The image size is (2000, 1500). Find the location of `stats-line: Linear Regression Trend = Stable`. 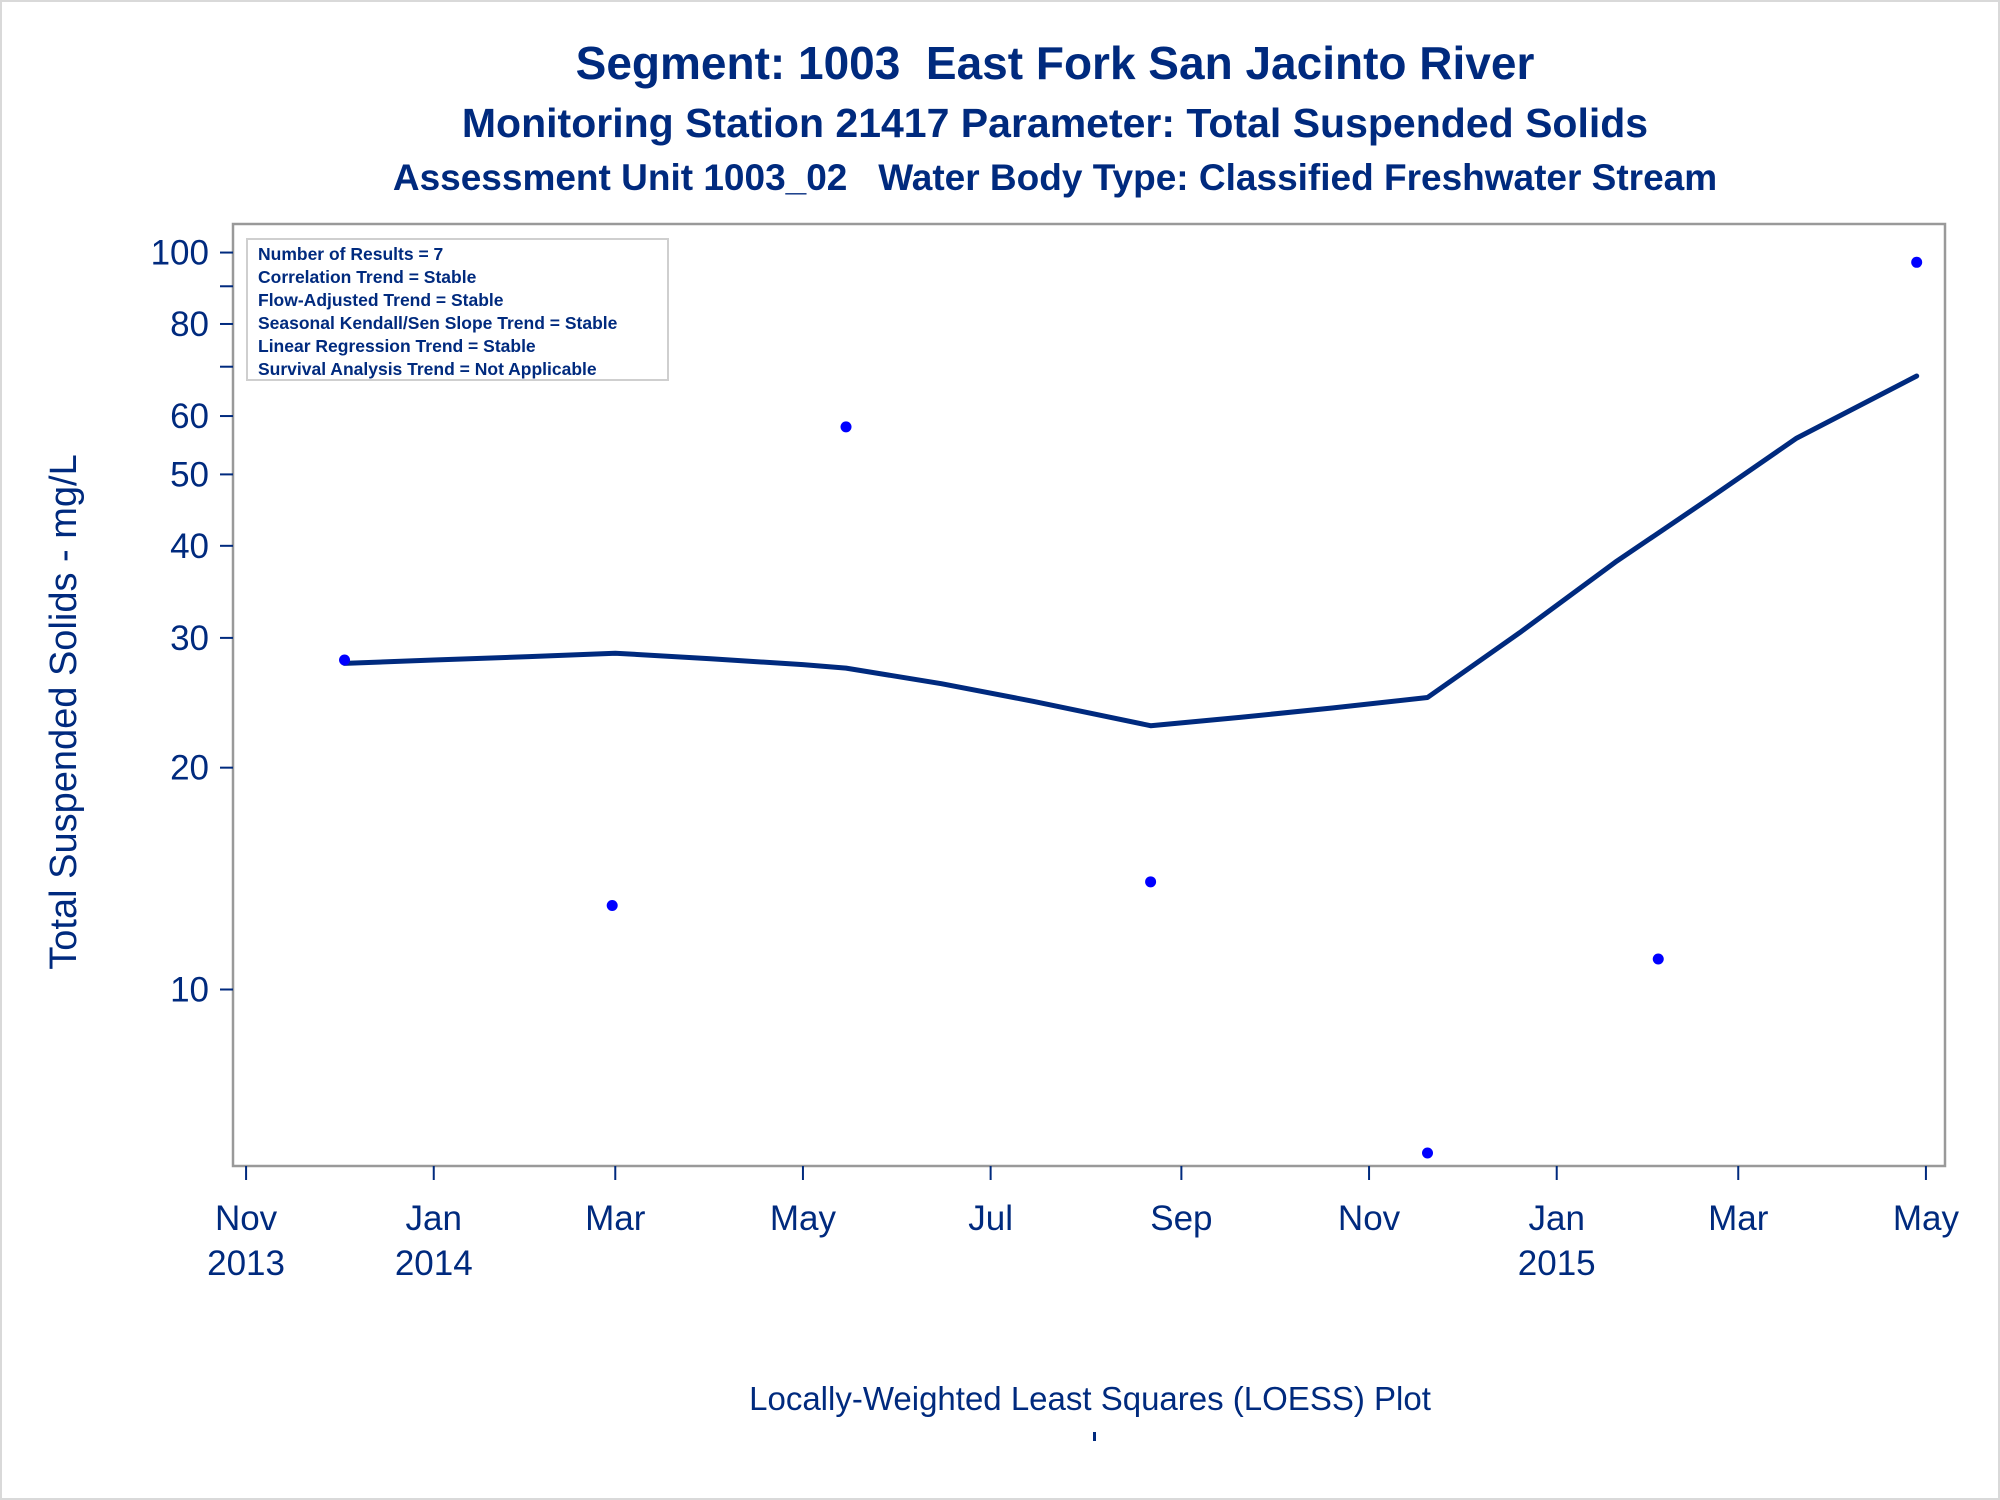

stats-line: Linear Regression Trend = Stable is located at coordinates (397, 346).